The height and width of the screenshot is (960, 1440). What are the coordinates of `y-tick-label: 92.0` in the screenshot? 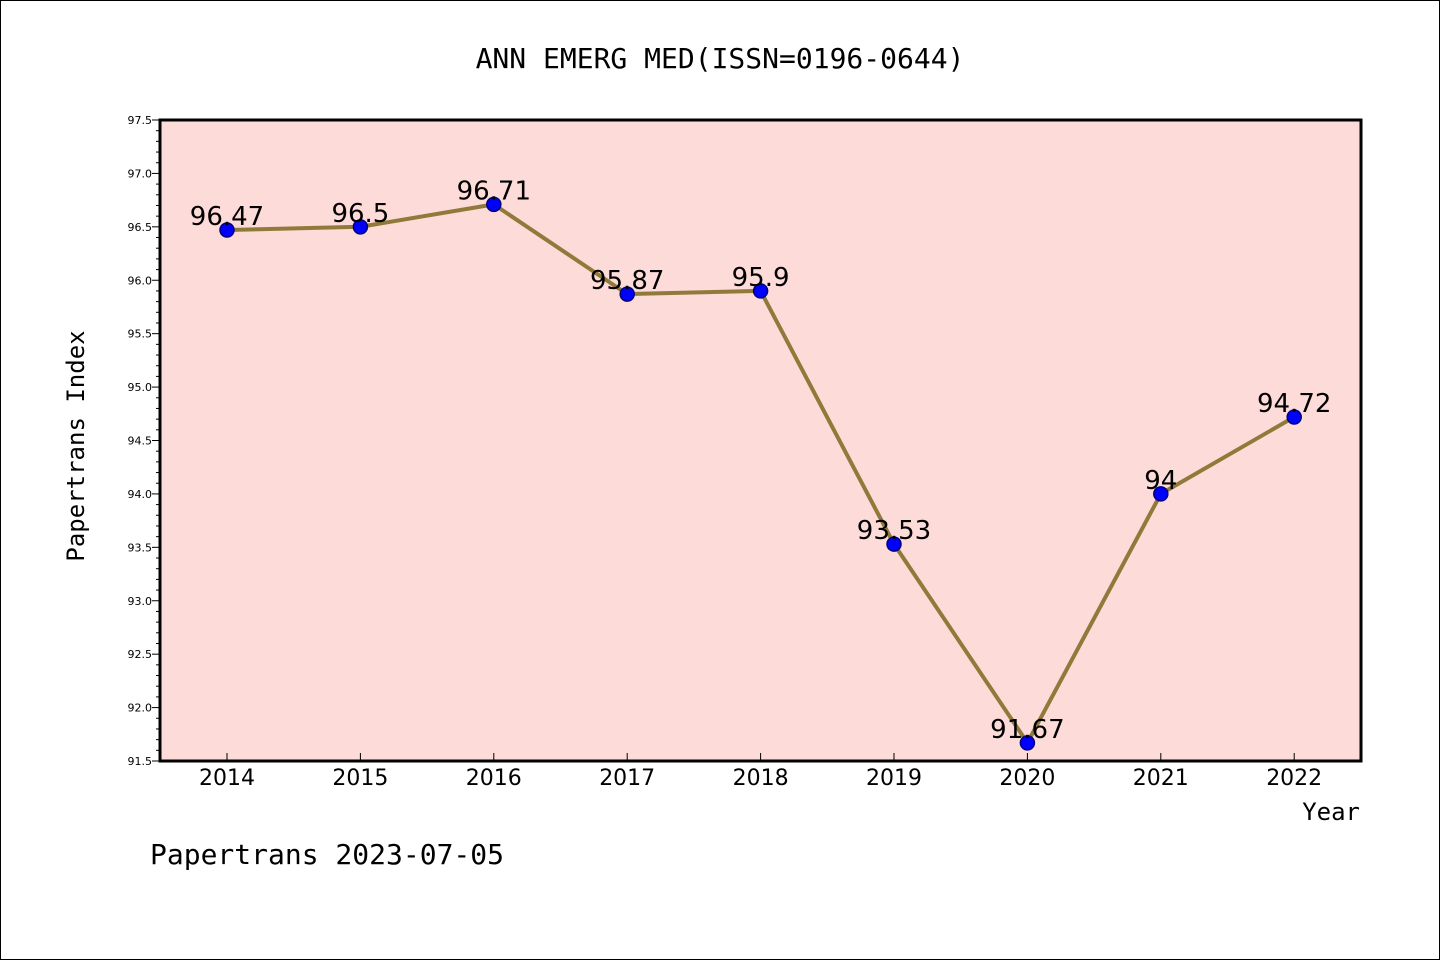 It's located at (140, 708).